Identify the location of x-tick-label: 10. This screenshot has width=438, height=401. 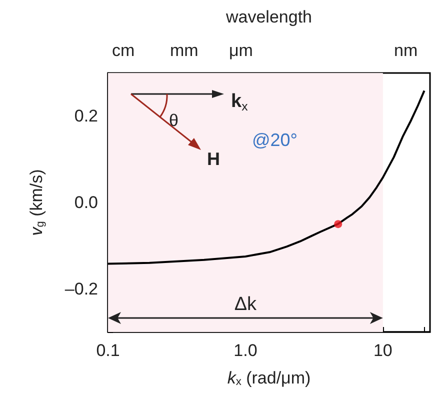
(382, 350).